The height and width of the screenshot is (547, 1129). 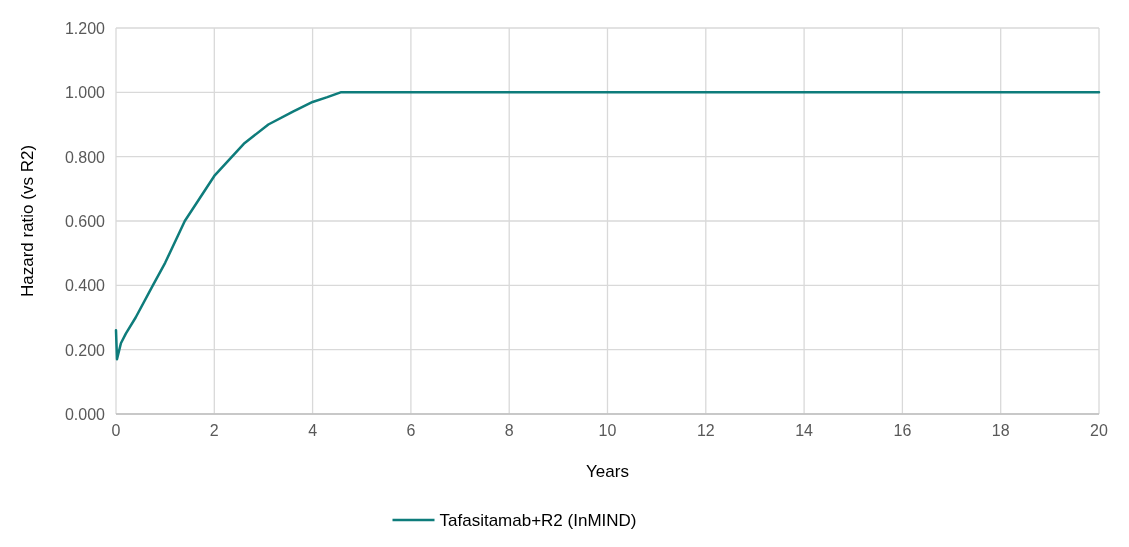 I want to click on x-tick-label: 2, so click(x=214, y=430).